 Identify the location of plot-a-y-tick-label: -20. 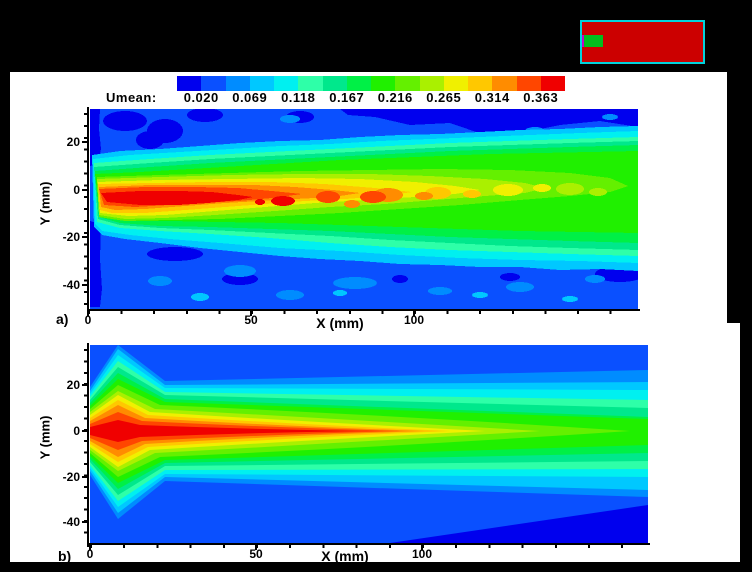
(71, 237).